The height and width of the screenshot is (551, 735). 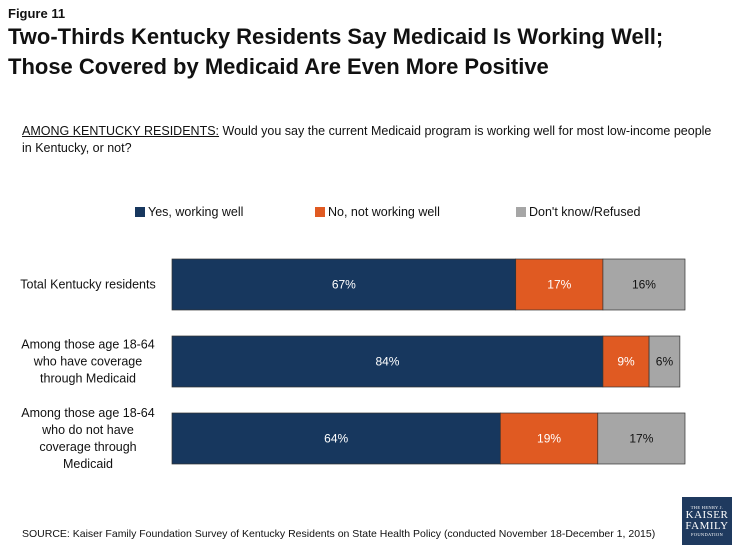 I want to click on logo-line-3: FAMILY, so click(x=707, y=526).